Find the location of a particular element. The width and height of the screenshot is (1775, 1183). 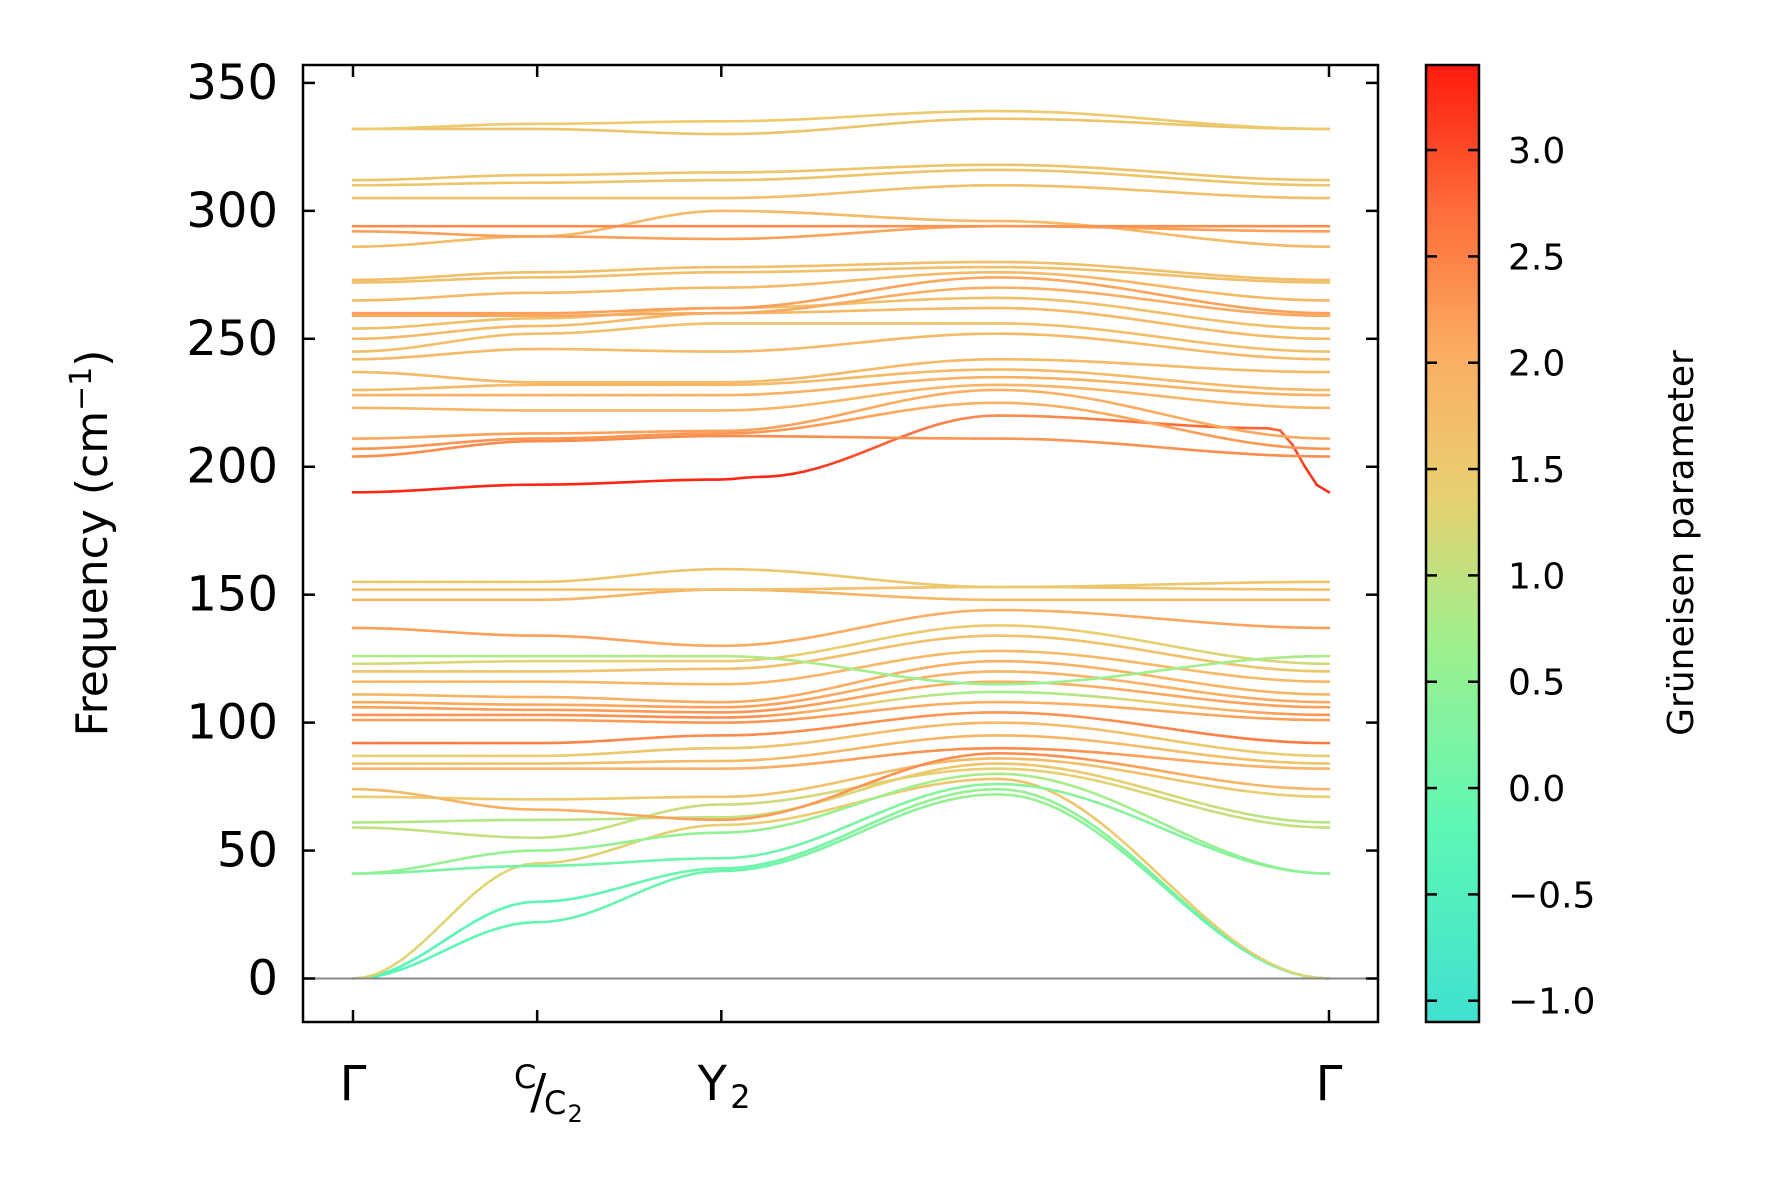

y-tick-label: 250 is located at coordinates (232, 339).